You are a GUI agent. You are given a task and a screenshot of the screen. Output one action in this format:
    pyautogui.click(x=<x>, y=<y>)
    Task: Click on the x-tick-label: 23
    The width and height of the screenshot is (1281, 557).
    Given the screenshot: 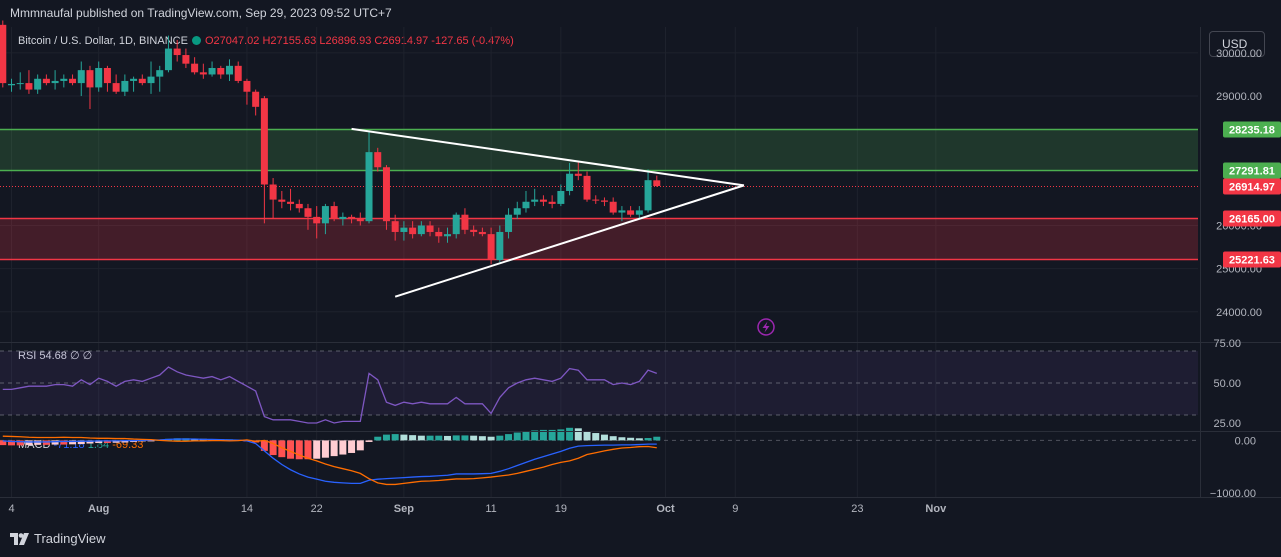 What is the action you would take?
    pyautogui.click(x=857, y=509)
    